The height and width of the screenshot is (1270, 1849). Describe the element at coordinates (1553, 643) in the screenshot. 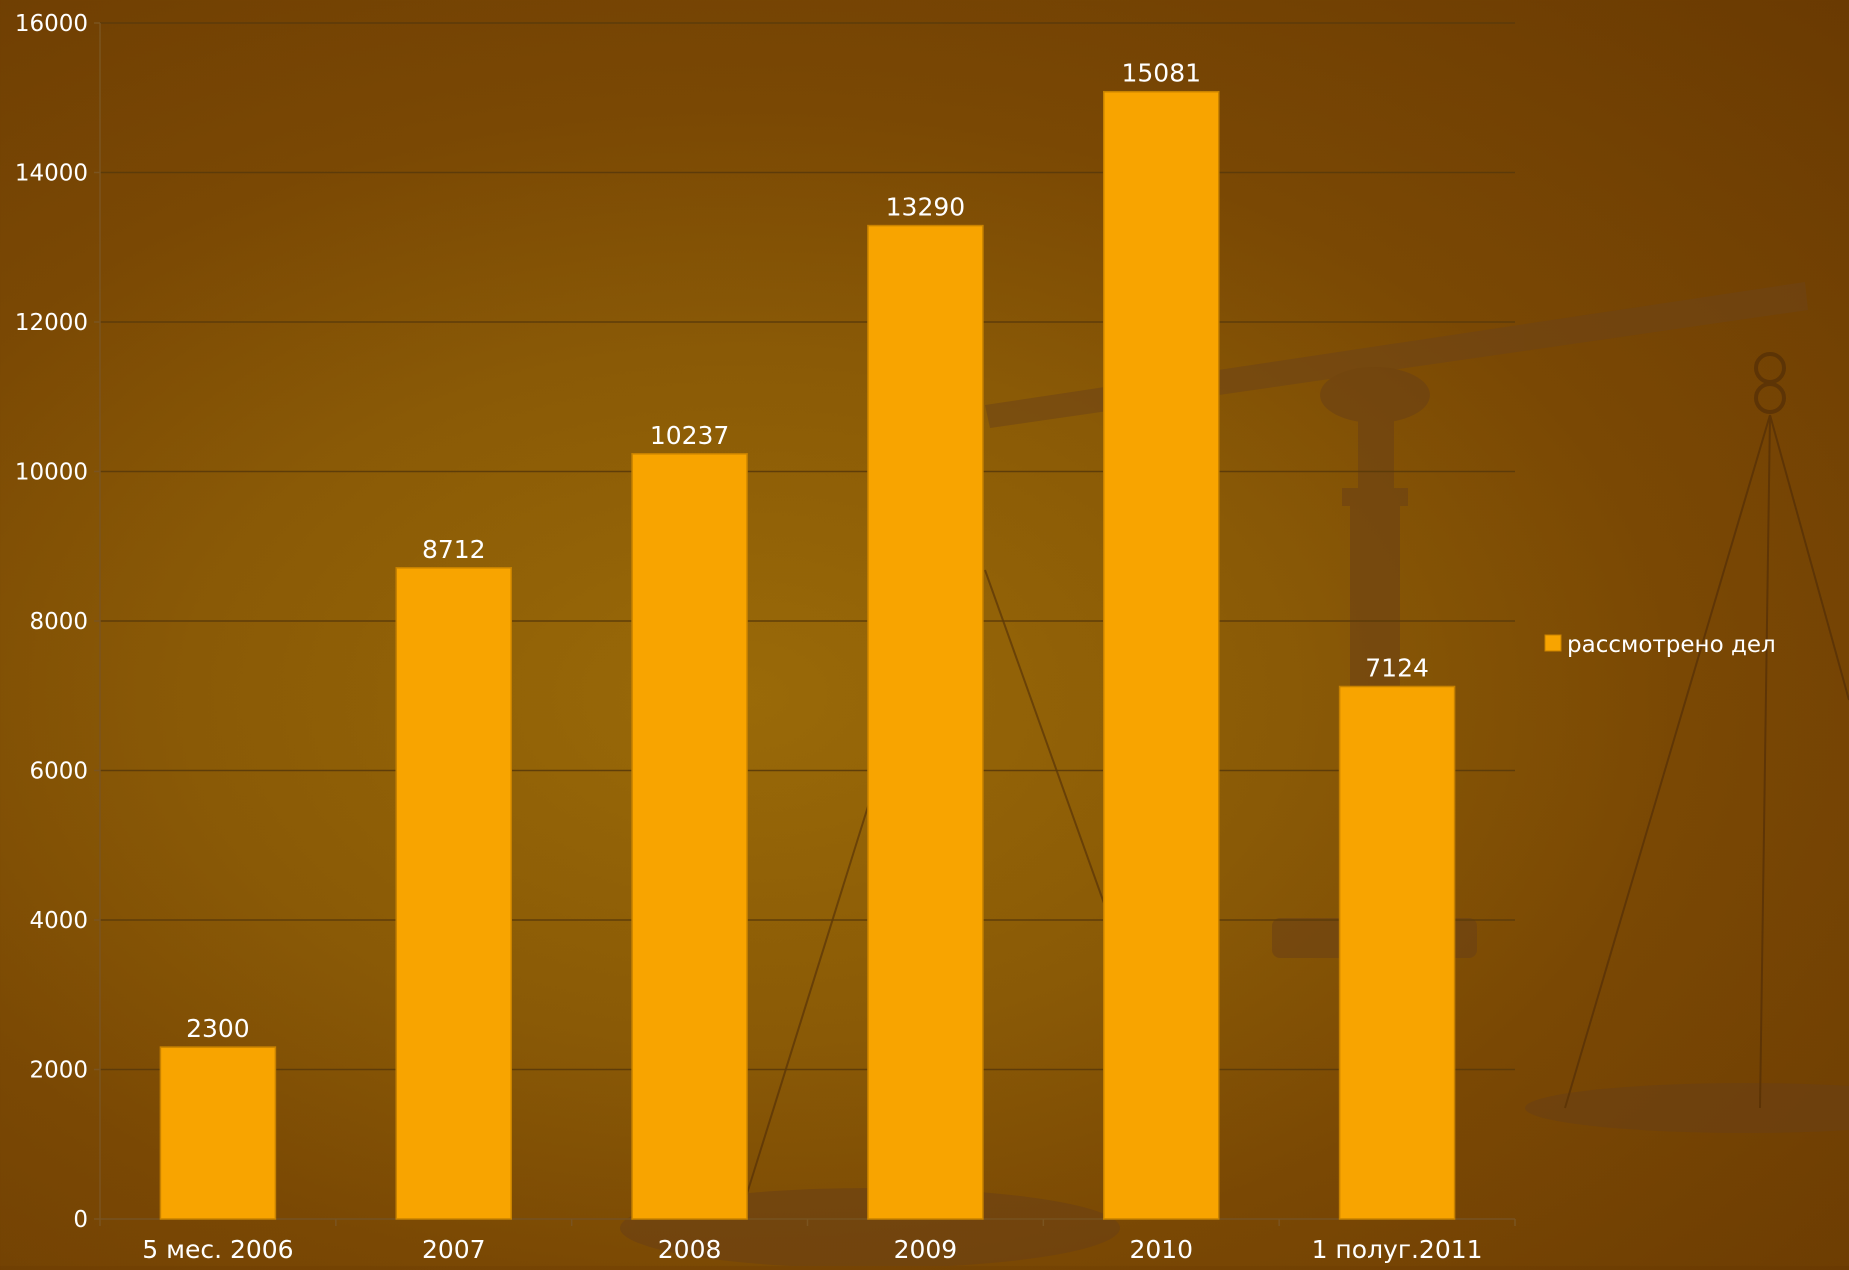

I see `legend-swatch` at that location.